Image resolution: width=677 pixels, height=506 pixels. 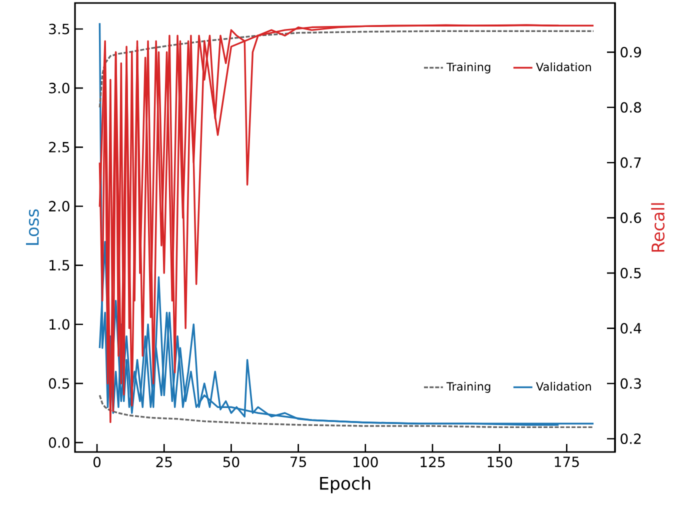 I want to click on y-tick-label: 1.5, so click(x=60, y=265).